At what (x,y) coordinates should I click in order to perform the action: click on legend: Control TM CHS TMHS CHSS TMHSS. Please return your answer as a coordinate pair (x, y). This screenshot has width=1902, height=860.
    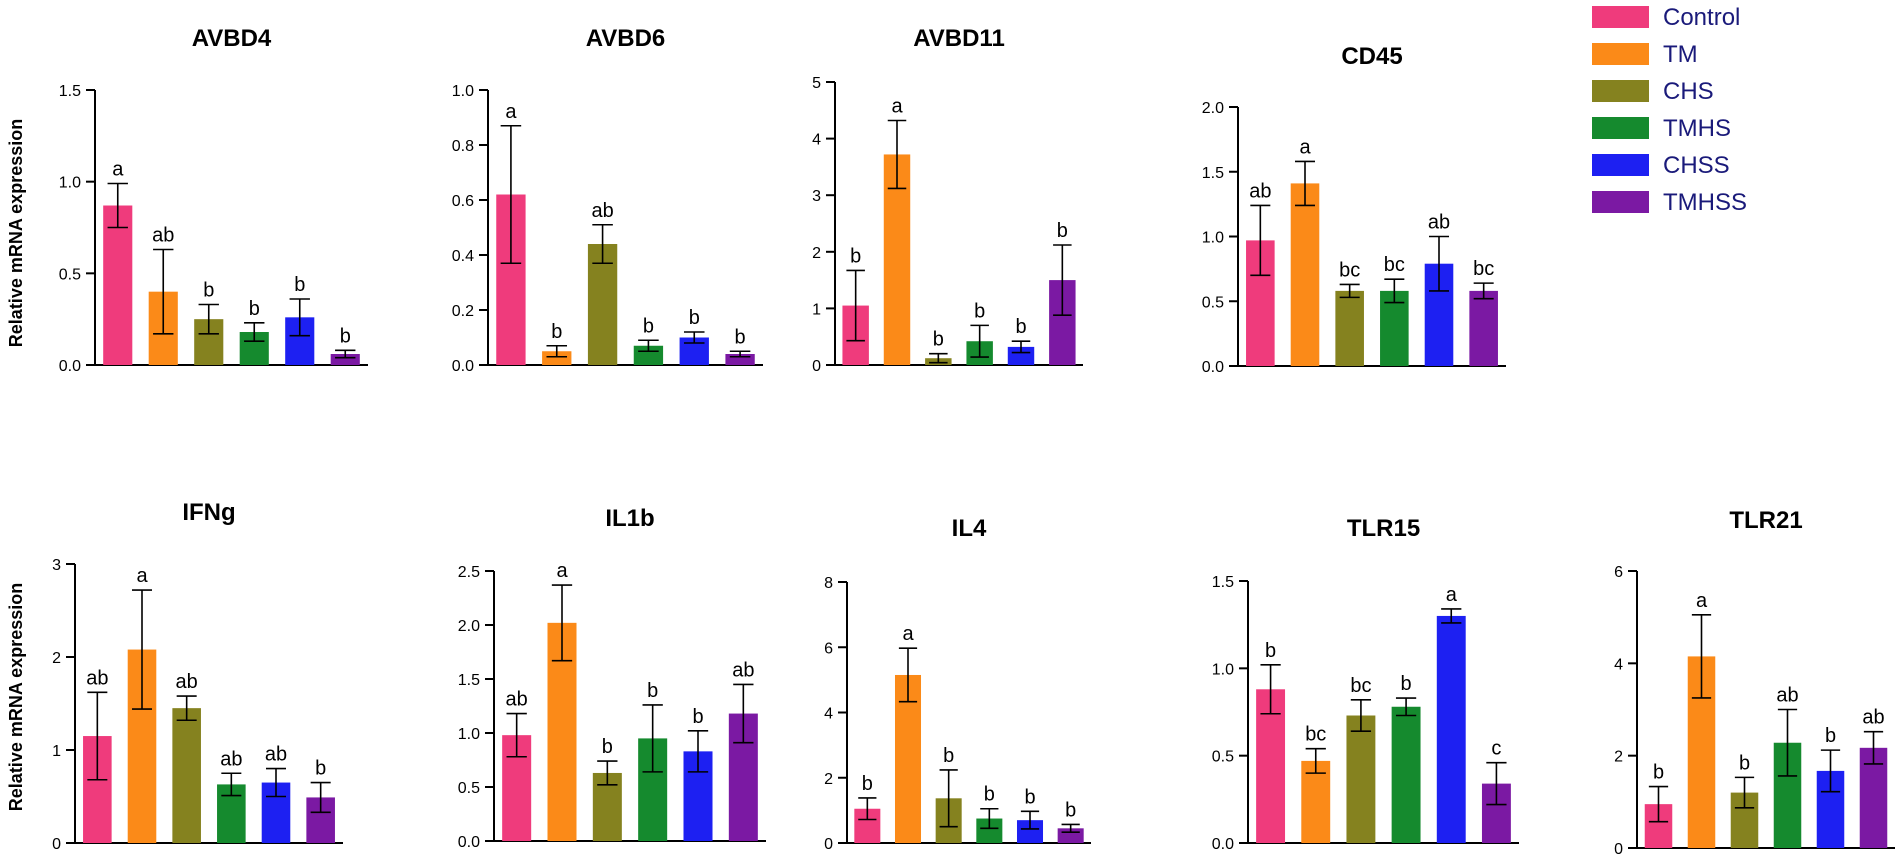
    Looking at the image, I should click on (1669, 110).